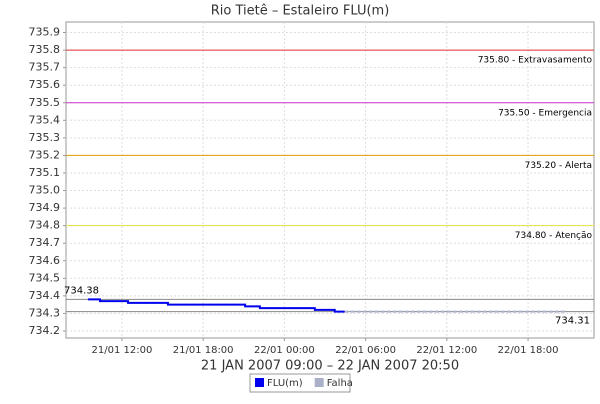 The width and height of the screenshot is (600, 404). What do you see at coordinates (45, 49) in the screenshot?
I see `y-tick-label: 735.8` at bounding box center [45, 49].